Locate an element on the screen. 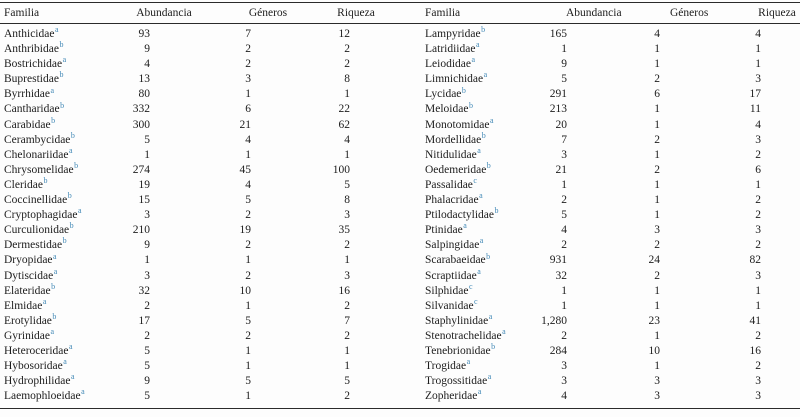  familia-cell: Meloidaeb is located at coordinates (449, 108).